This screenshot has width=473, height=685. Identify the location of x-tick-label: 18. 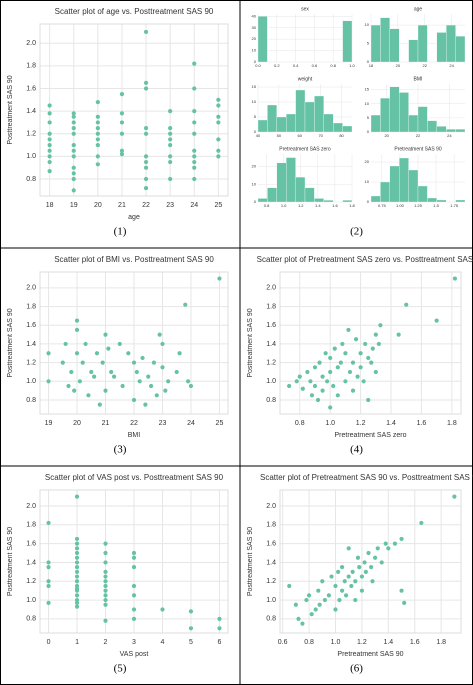
(371, 65).